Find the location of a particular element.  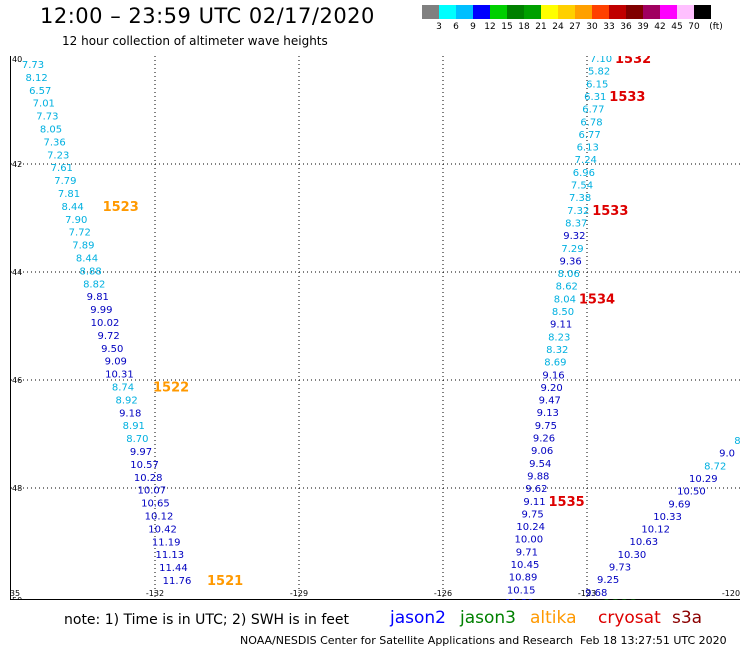

swh-label: 9.16 is located at coordinates (553, 375).